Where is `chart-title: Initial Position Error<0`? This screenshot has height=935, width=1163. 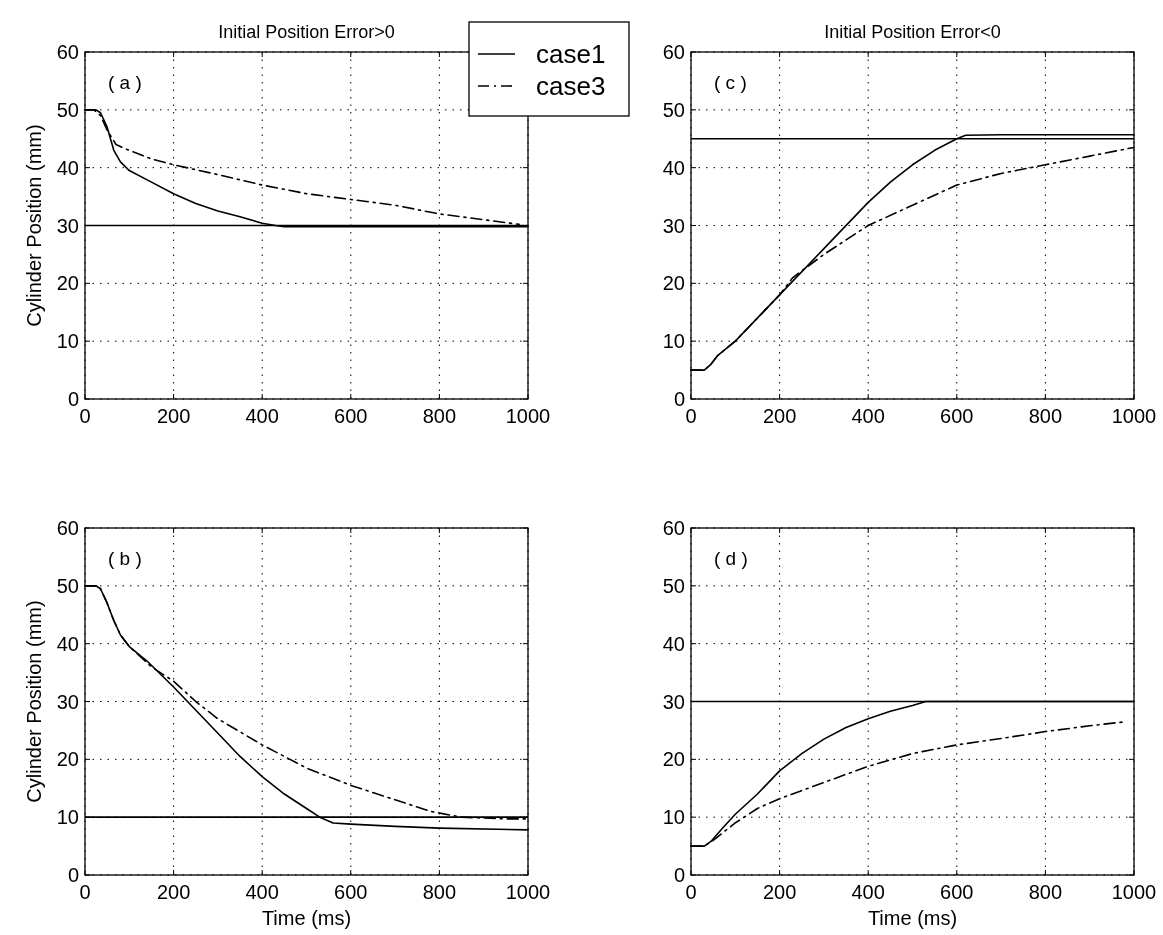 chart-title: Initial Position Error<0 is located at coordinates (912, 32).